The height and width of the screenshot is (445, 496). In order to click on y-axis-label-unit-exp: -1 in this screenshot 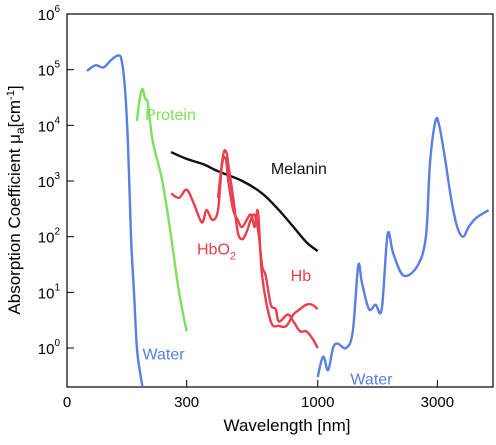, I will do `click(11, 95)`.